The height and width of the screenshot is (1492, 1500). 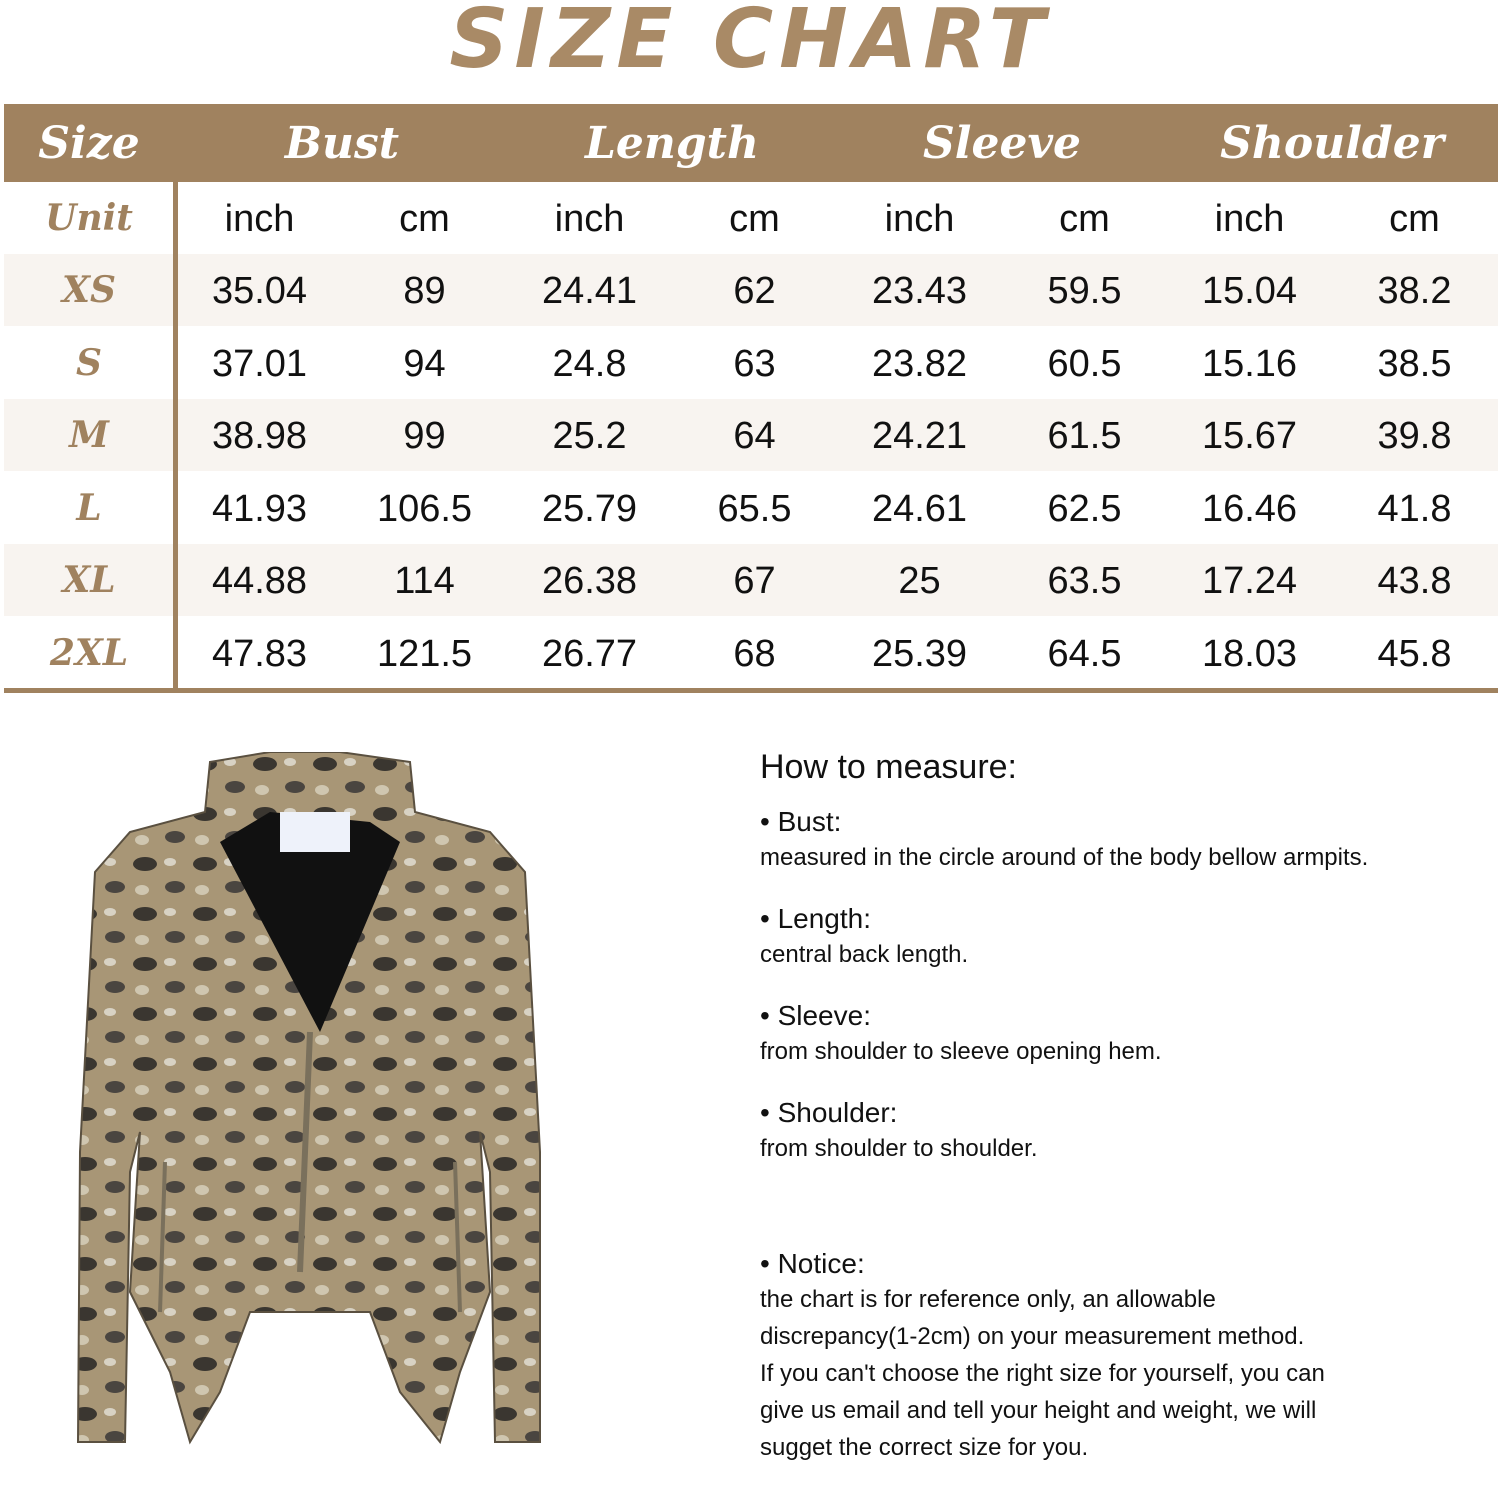 I want to click on table-row: S 37.01 94 24.8 63 23.82 60.5 15.16 38.5, so click(x=751, y=363).